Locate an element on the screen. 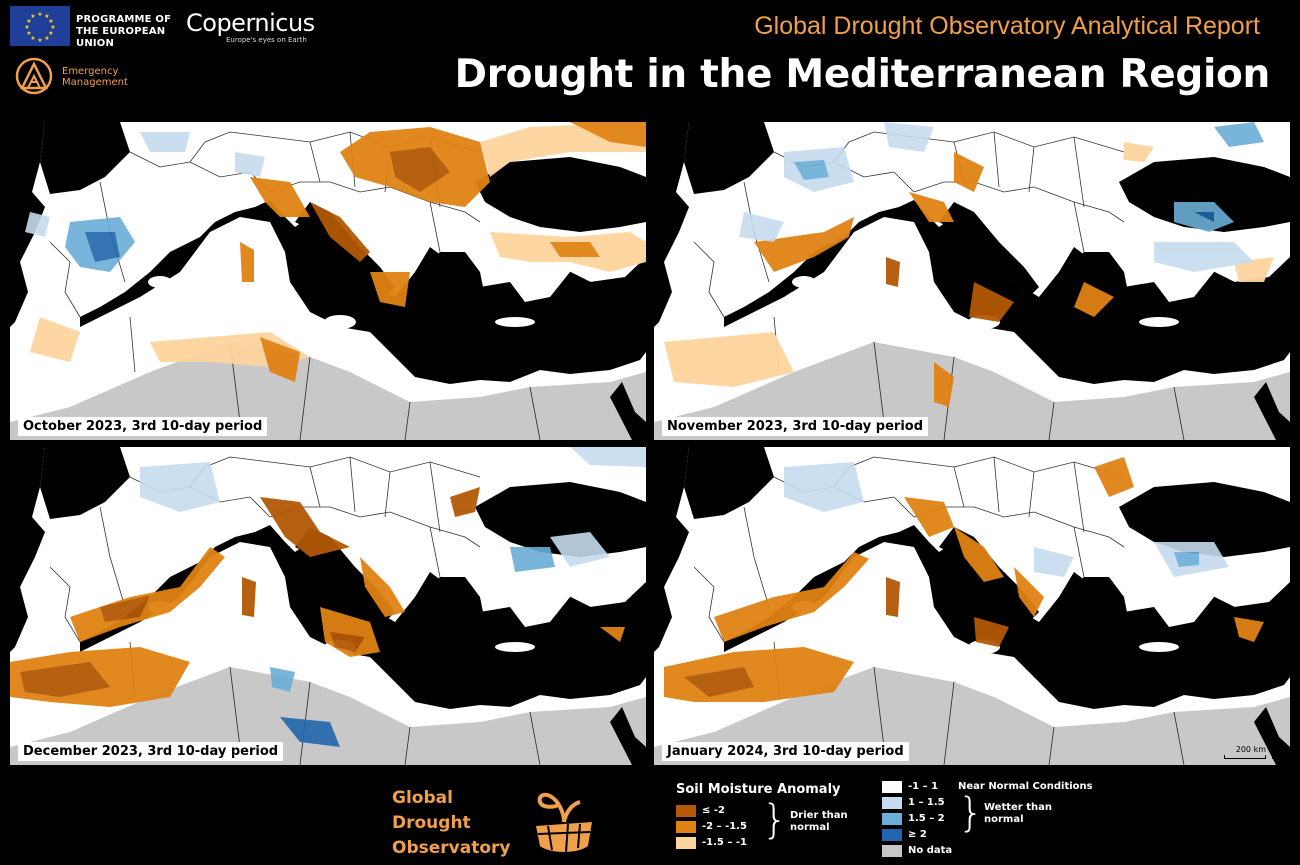  gdo-logo-line: Observatory is located at coordinates (451, 848).